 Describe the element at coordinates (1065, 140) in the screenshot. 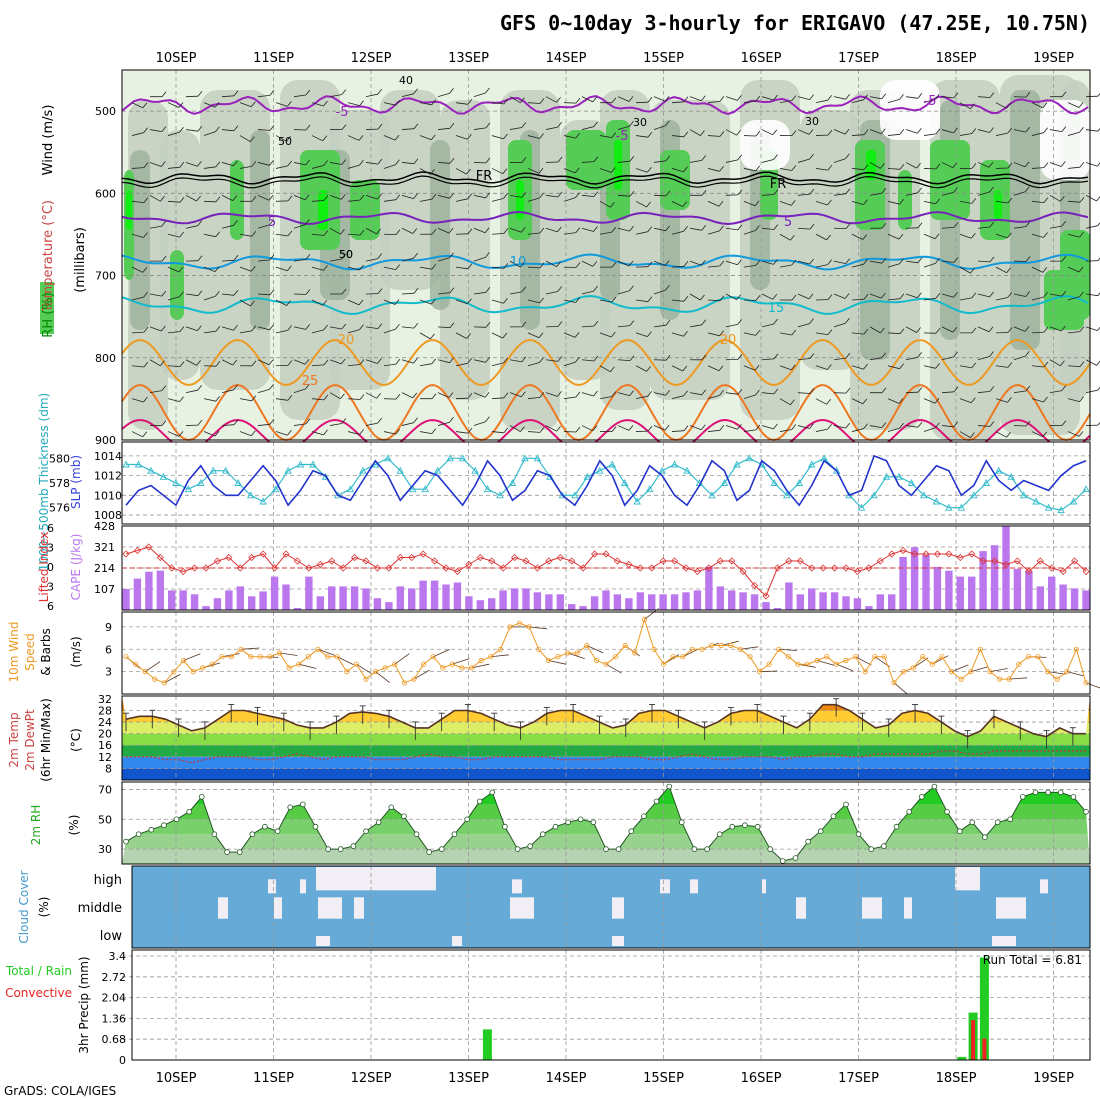

I see `rh-clear-area` at that location.